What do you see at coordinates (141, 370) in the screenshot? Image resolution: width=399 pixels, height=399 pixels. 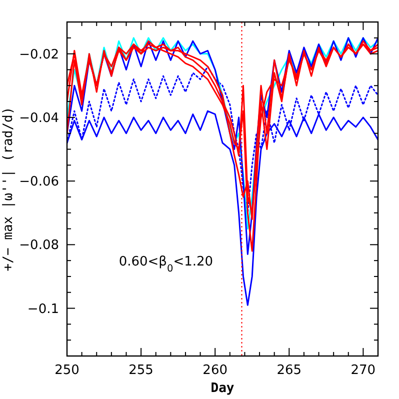 I see `x-tick-label: 255` at bounding box center [141, 370].